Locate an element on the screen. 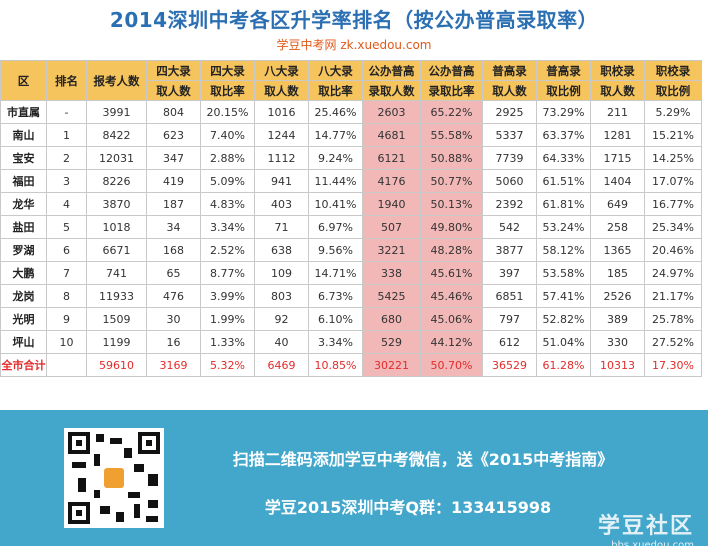 The height and width of the screenshot is (551, 708). column-header: 区 is located at coordinates (23, 80).